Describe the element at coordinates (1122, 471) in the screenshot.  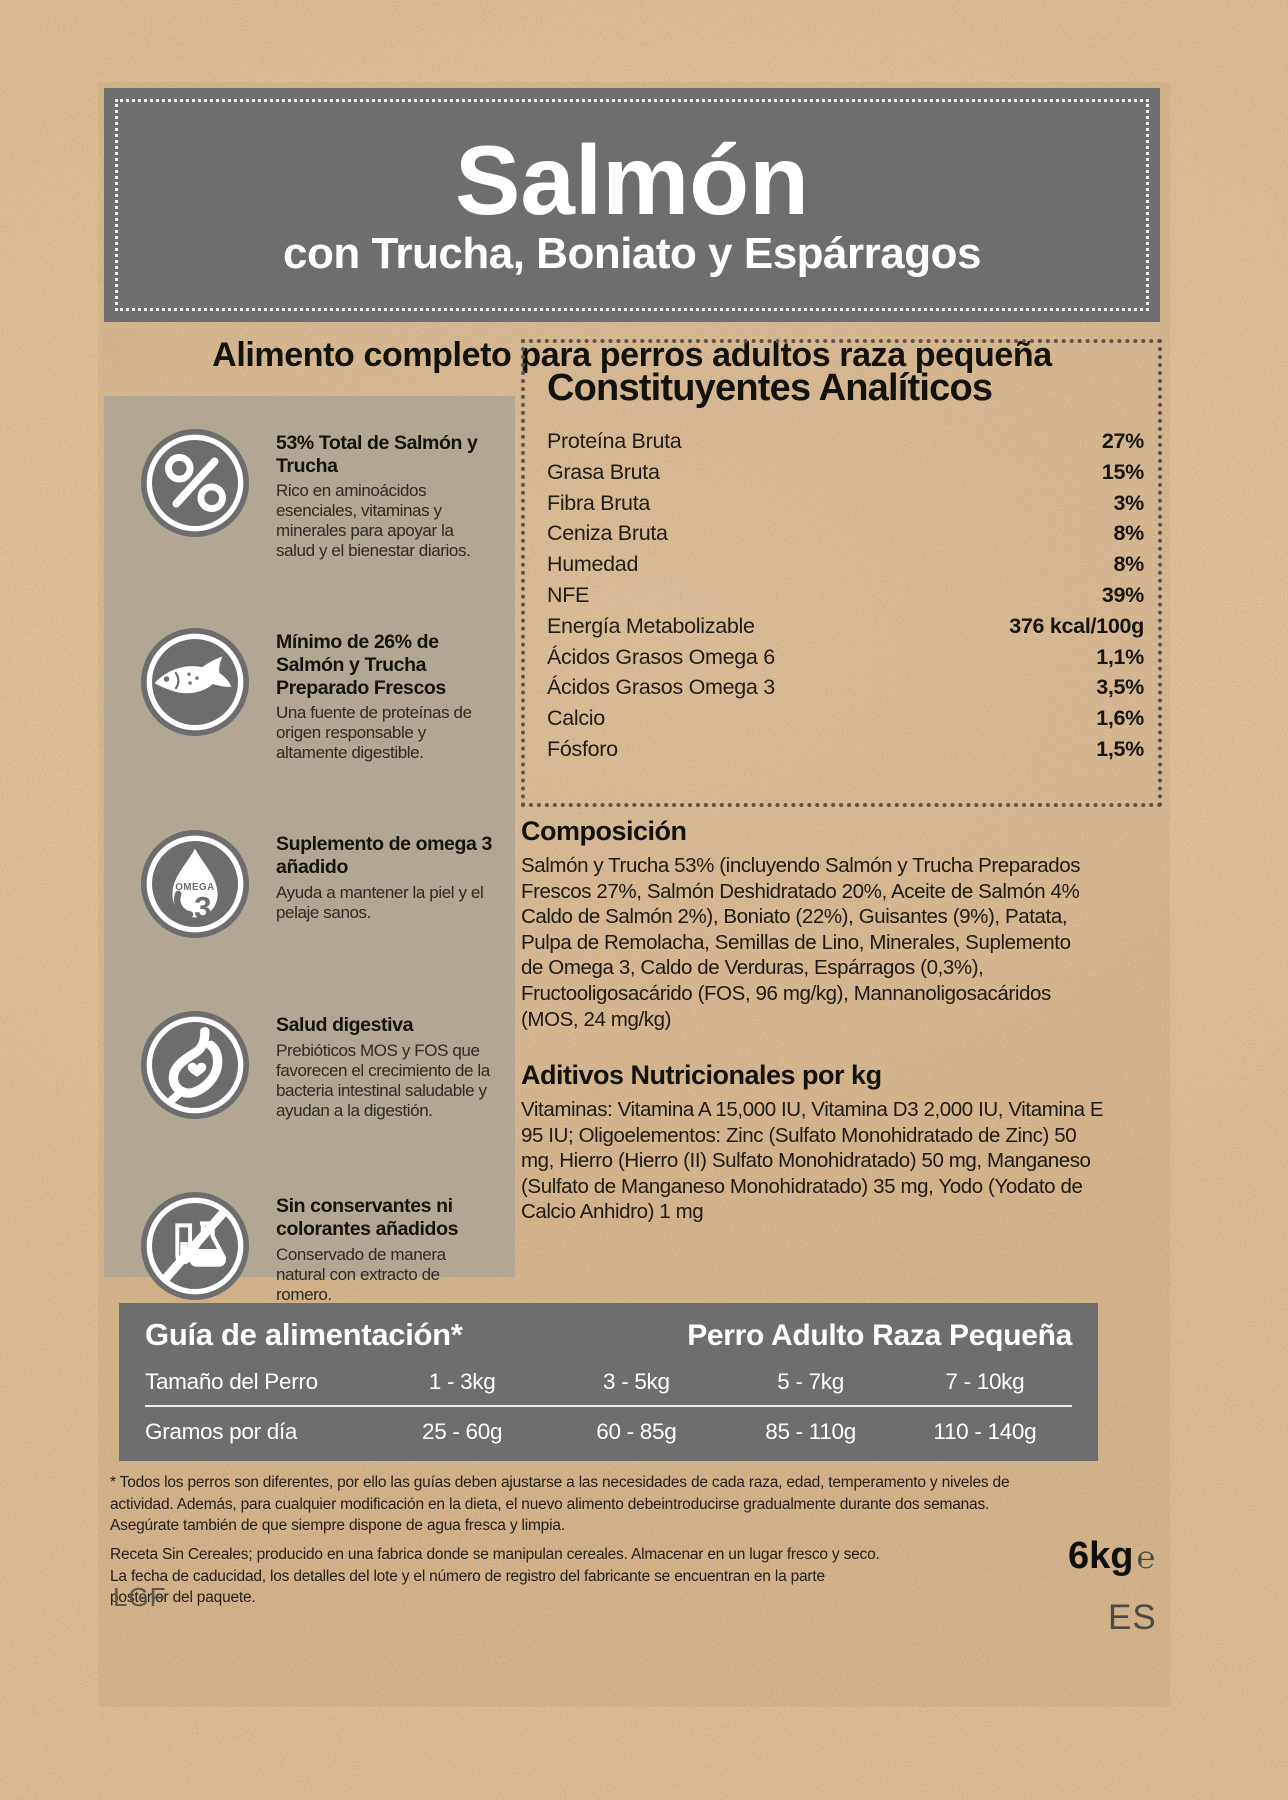
I see `analytical-value: 15%` at that location.